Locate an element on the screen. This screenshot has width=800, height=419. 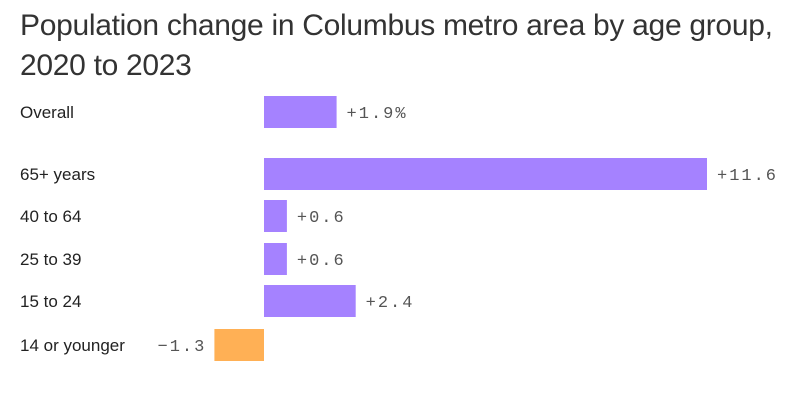
category-label-65-years: 65+ years is located at coordinates (57, 174).